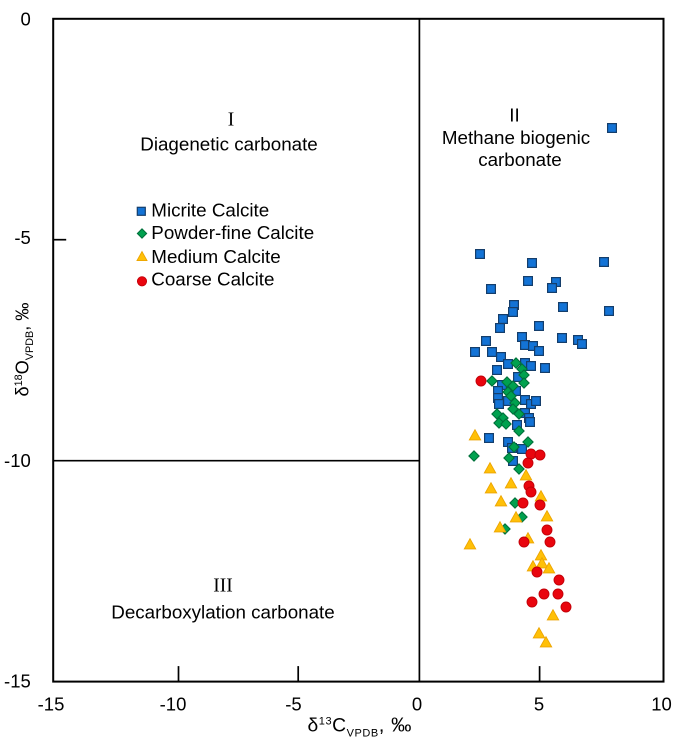 This screenshot has height=738, width=693. Describe the element at coordinates (516, 137) in the screenshot. I see `svg-text: Methane biogenic` at that location.